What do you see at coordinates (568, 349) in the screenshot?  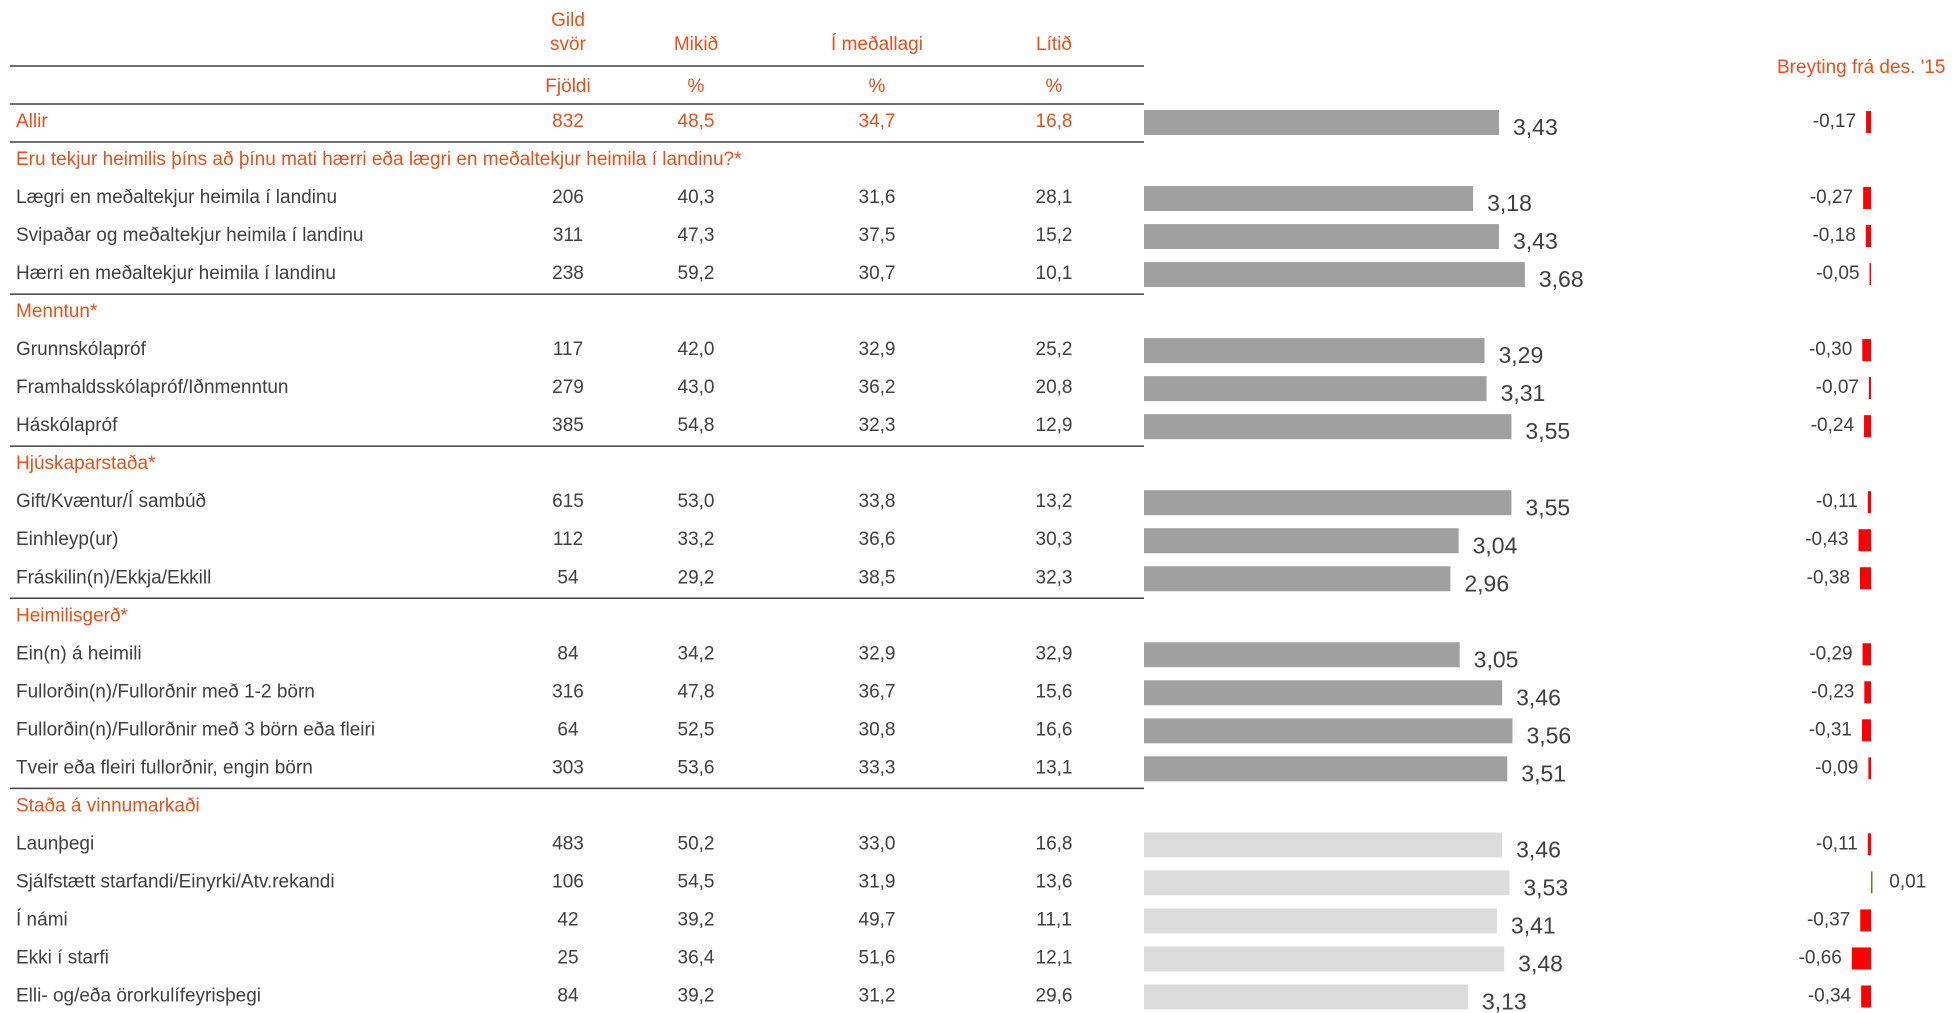 I see `cell: 117` at bounding box center [568, 349].